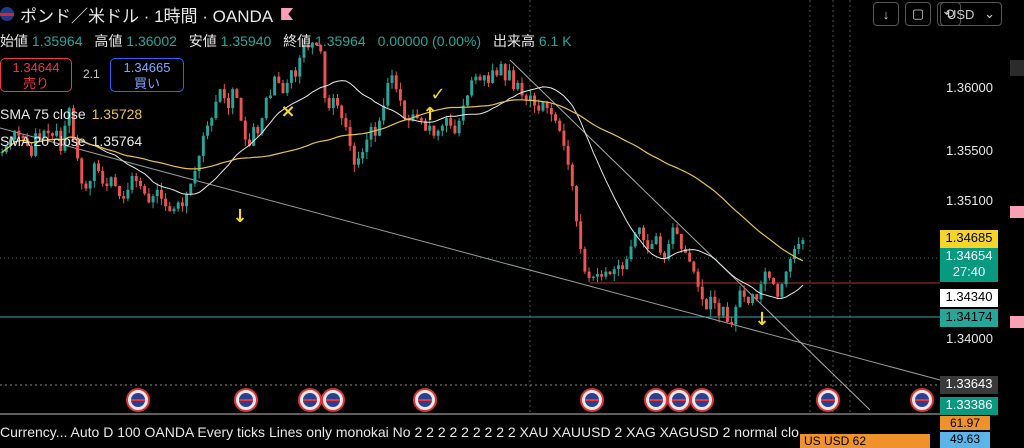 This screenshot has height=448, width=1024. What do you see at coordinates (117, 114) in the screenshot?
I see `sma75-value: 1.35728` at bounding box center [117, 114].